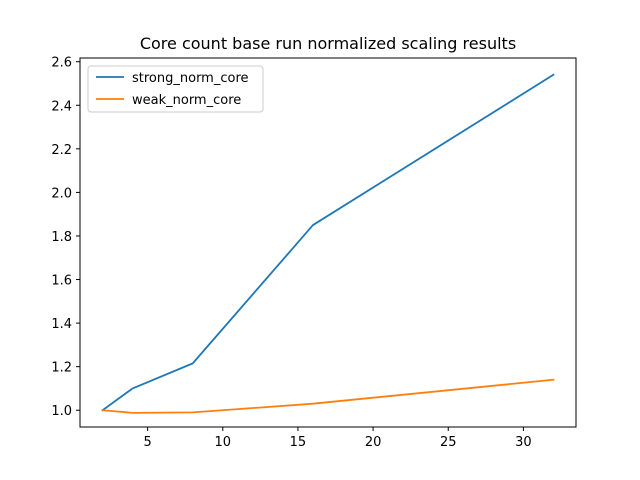 This screenshot has height=480, width=640. I want to click on x-tick-label: 5, so click(147, 442).